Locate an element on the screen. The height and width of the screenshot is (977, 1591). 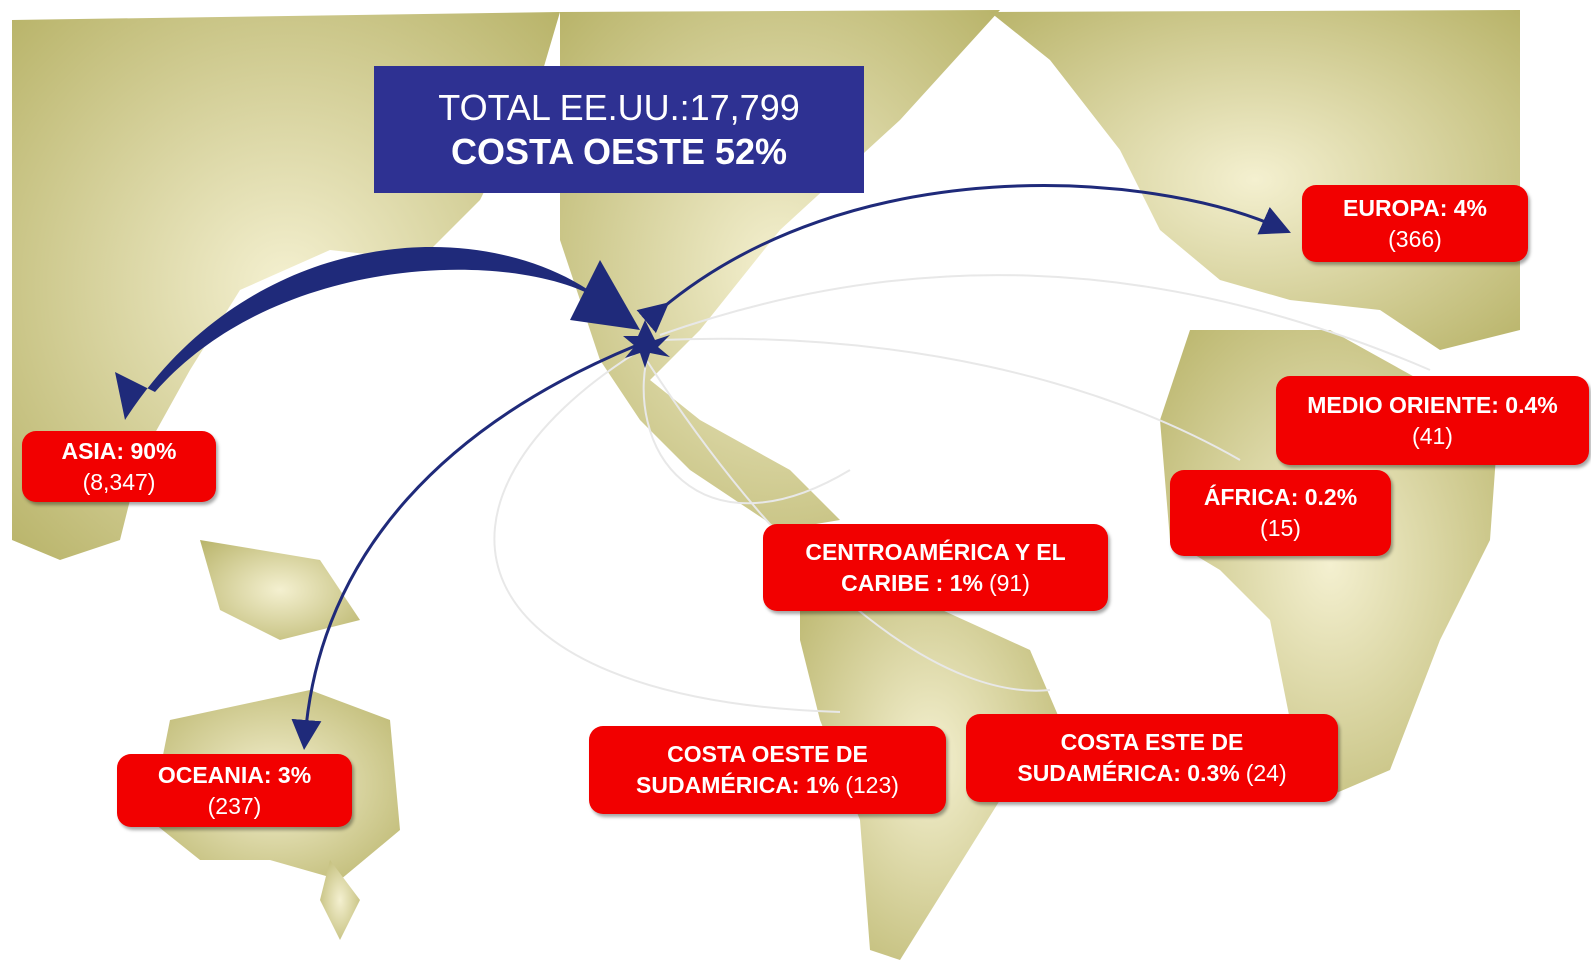
asia-flow-head is located at coordinates (605, 295).